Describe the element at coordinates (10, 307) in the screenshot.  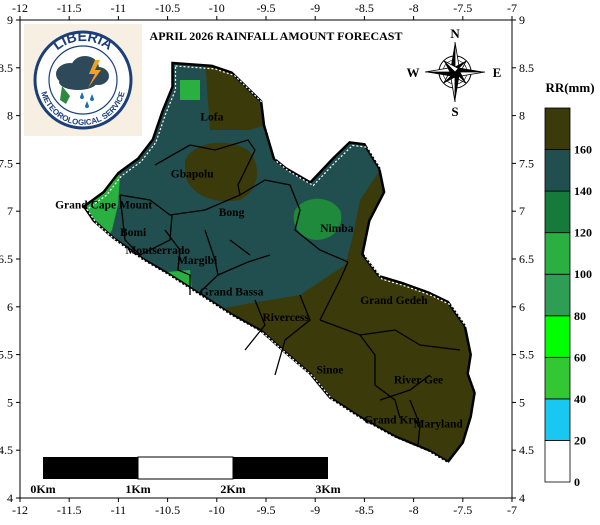
I see `y-tick-label-left: 6` at that location.